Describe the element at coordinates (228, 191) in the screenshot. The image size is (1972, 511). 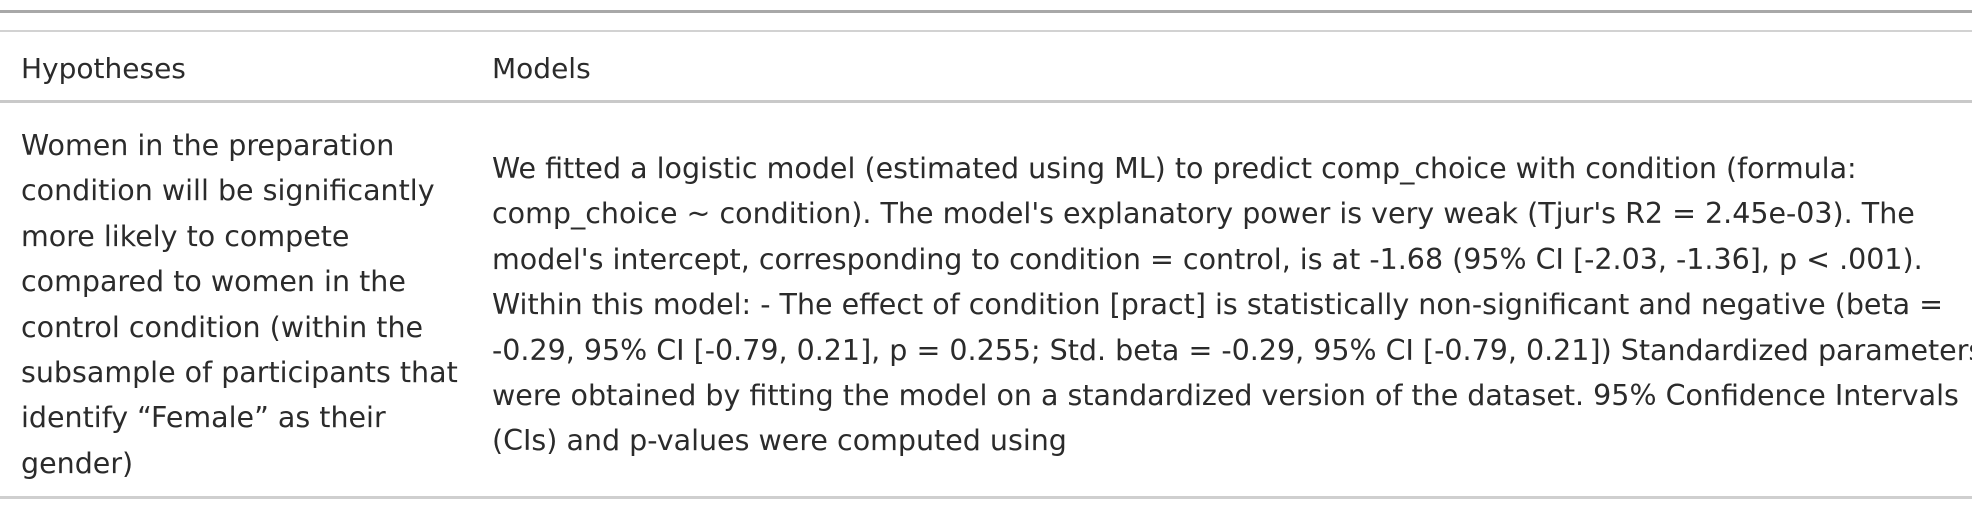
I see `hypothesis-line: condition will be significantly` at that location.